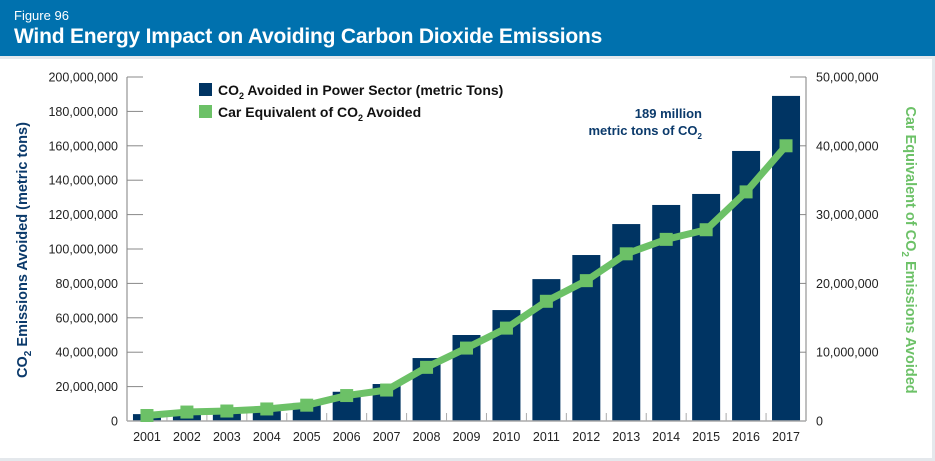 The image size is (935, 461). What do you see at coordinates (586, 281) in the screenshot?
I see `line-point-2012` at bounding box center [586, 281].